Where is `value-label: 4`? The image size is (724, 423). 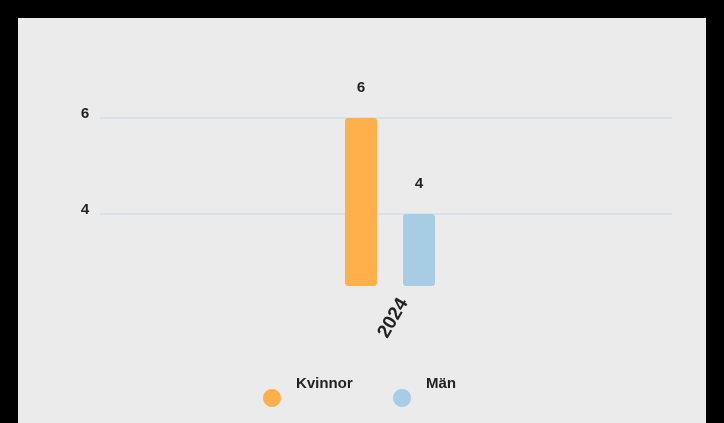 value-label: 4 is located at coordinates (419, 183).